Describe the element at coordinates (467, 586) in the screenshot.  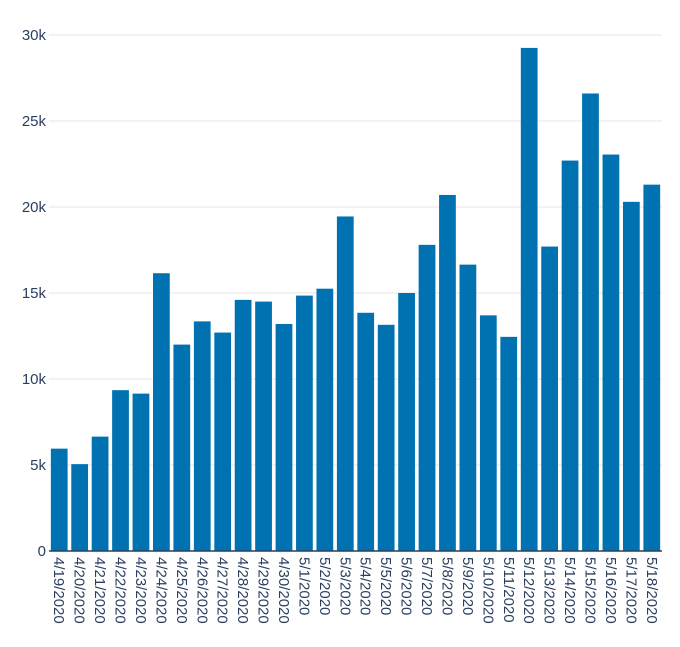
I see `x-tick-label: 5/9/2020` at that location.